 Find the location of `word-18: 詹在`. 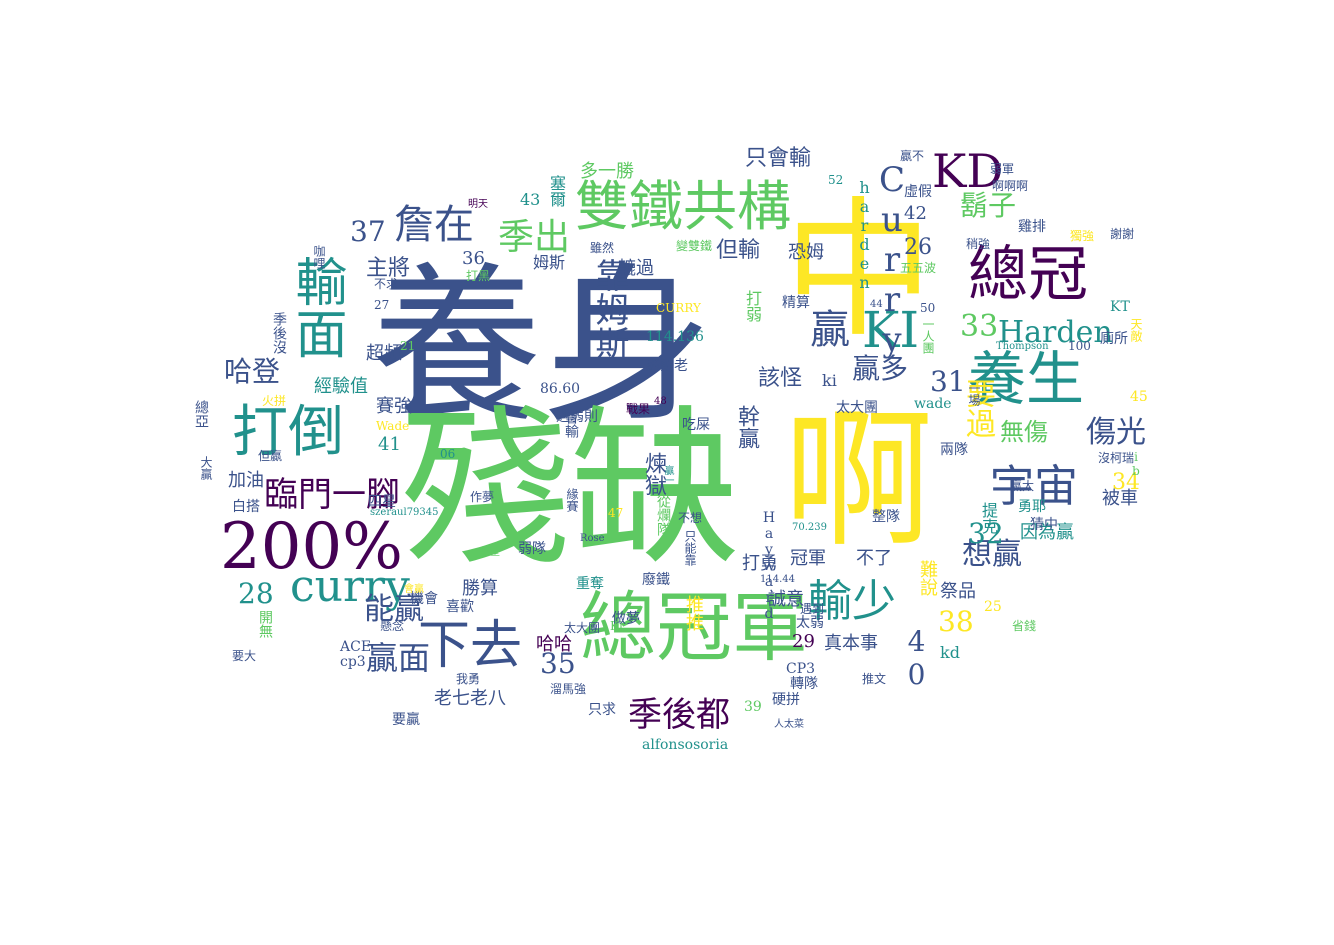

word-18: 詹在 is located at coordinates (434, 225).